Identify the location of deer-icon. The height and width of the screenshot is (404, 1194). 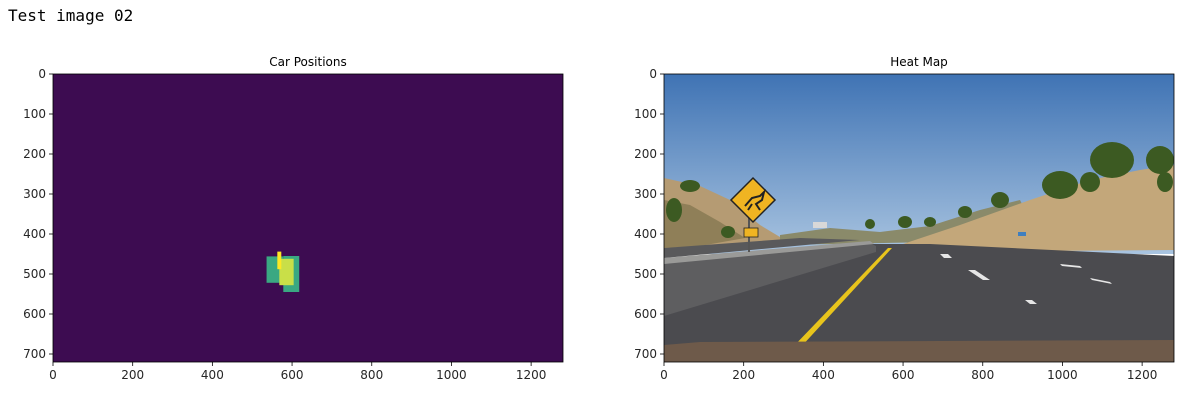
(755, 199).